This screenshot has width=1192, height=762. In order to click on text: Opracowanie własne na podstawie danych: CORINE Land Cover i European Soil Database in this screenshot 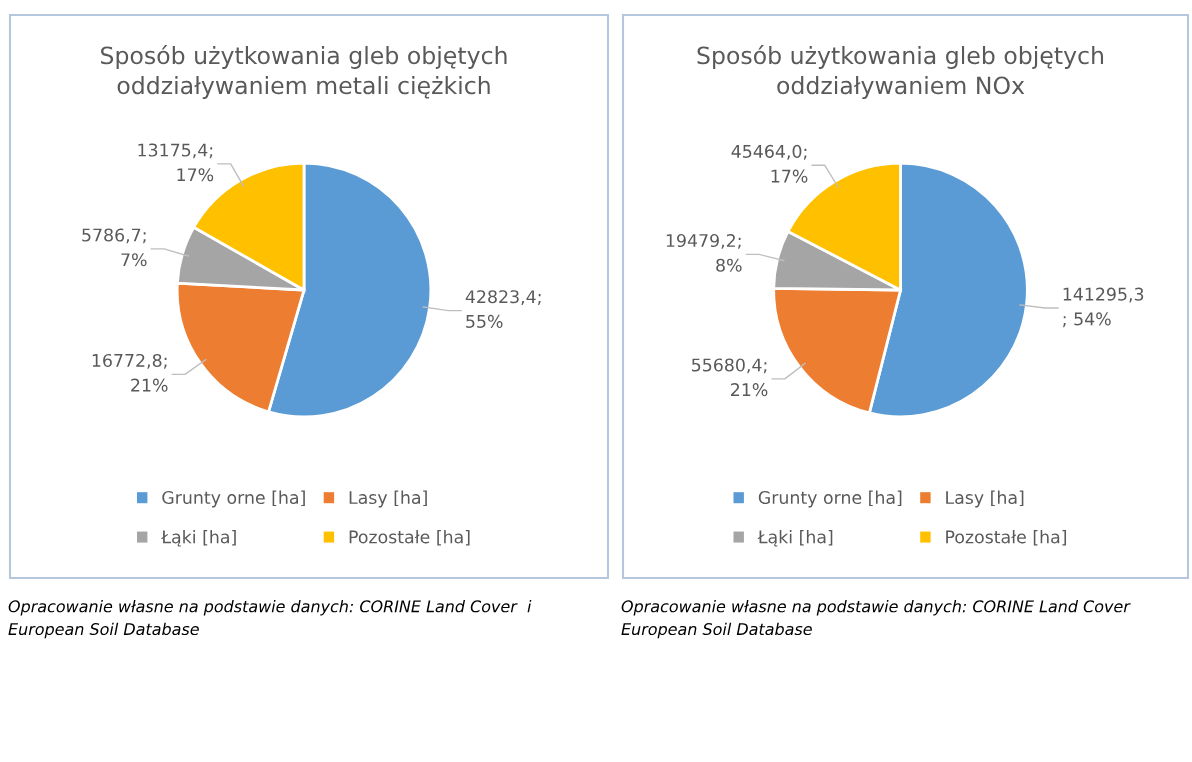, I will do `click(270, 619)`.